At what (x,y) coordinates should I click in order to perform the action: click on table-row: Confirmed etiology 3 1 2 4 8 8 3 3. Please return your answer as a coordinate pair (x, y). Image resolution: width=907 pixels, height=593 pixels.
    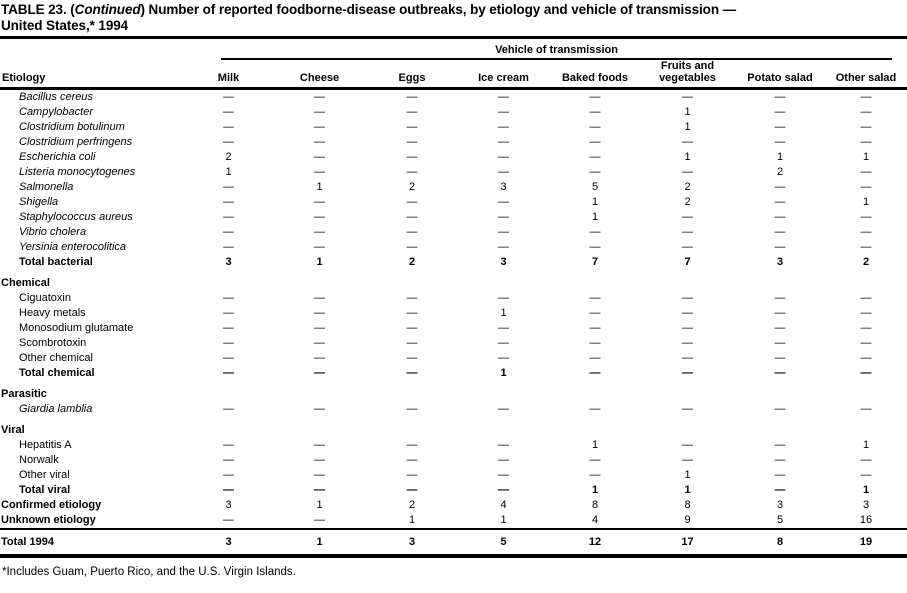
    Looking at the image, I should click on (453, 505).